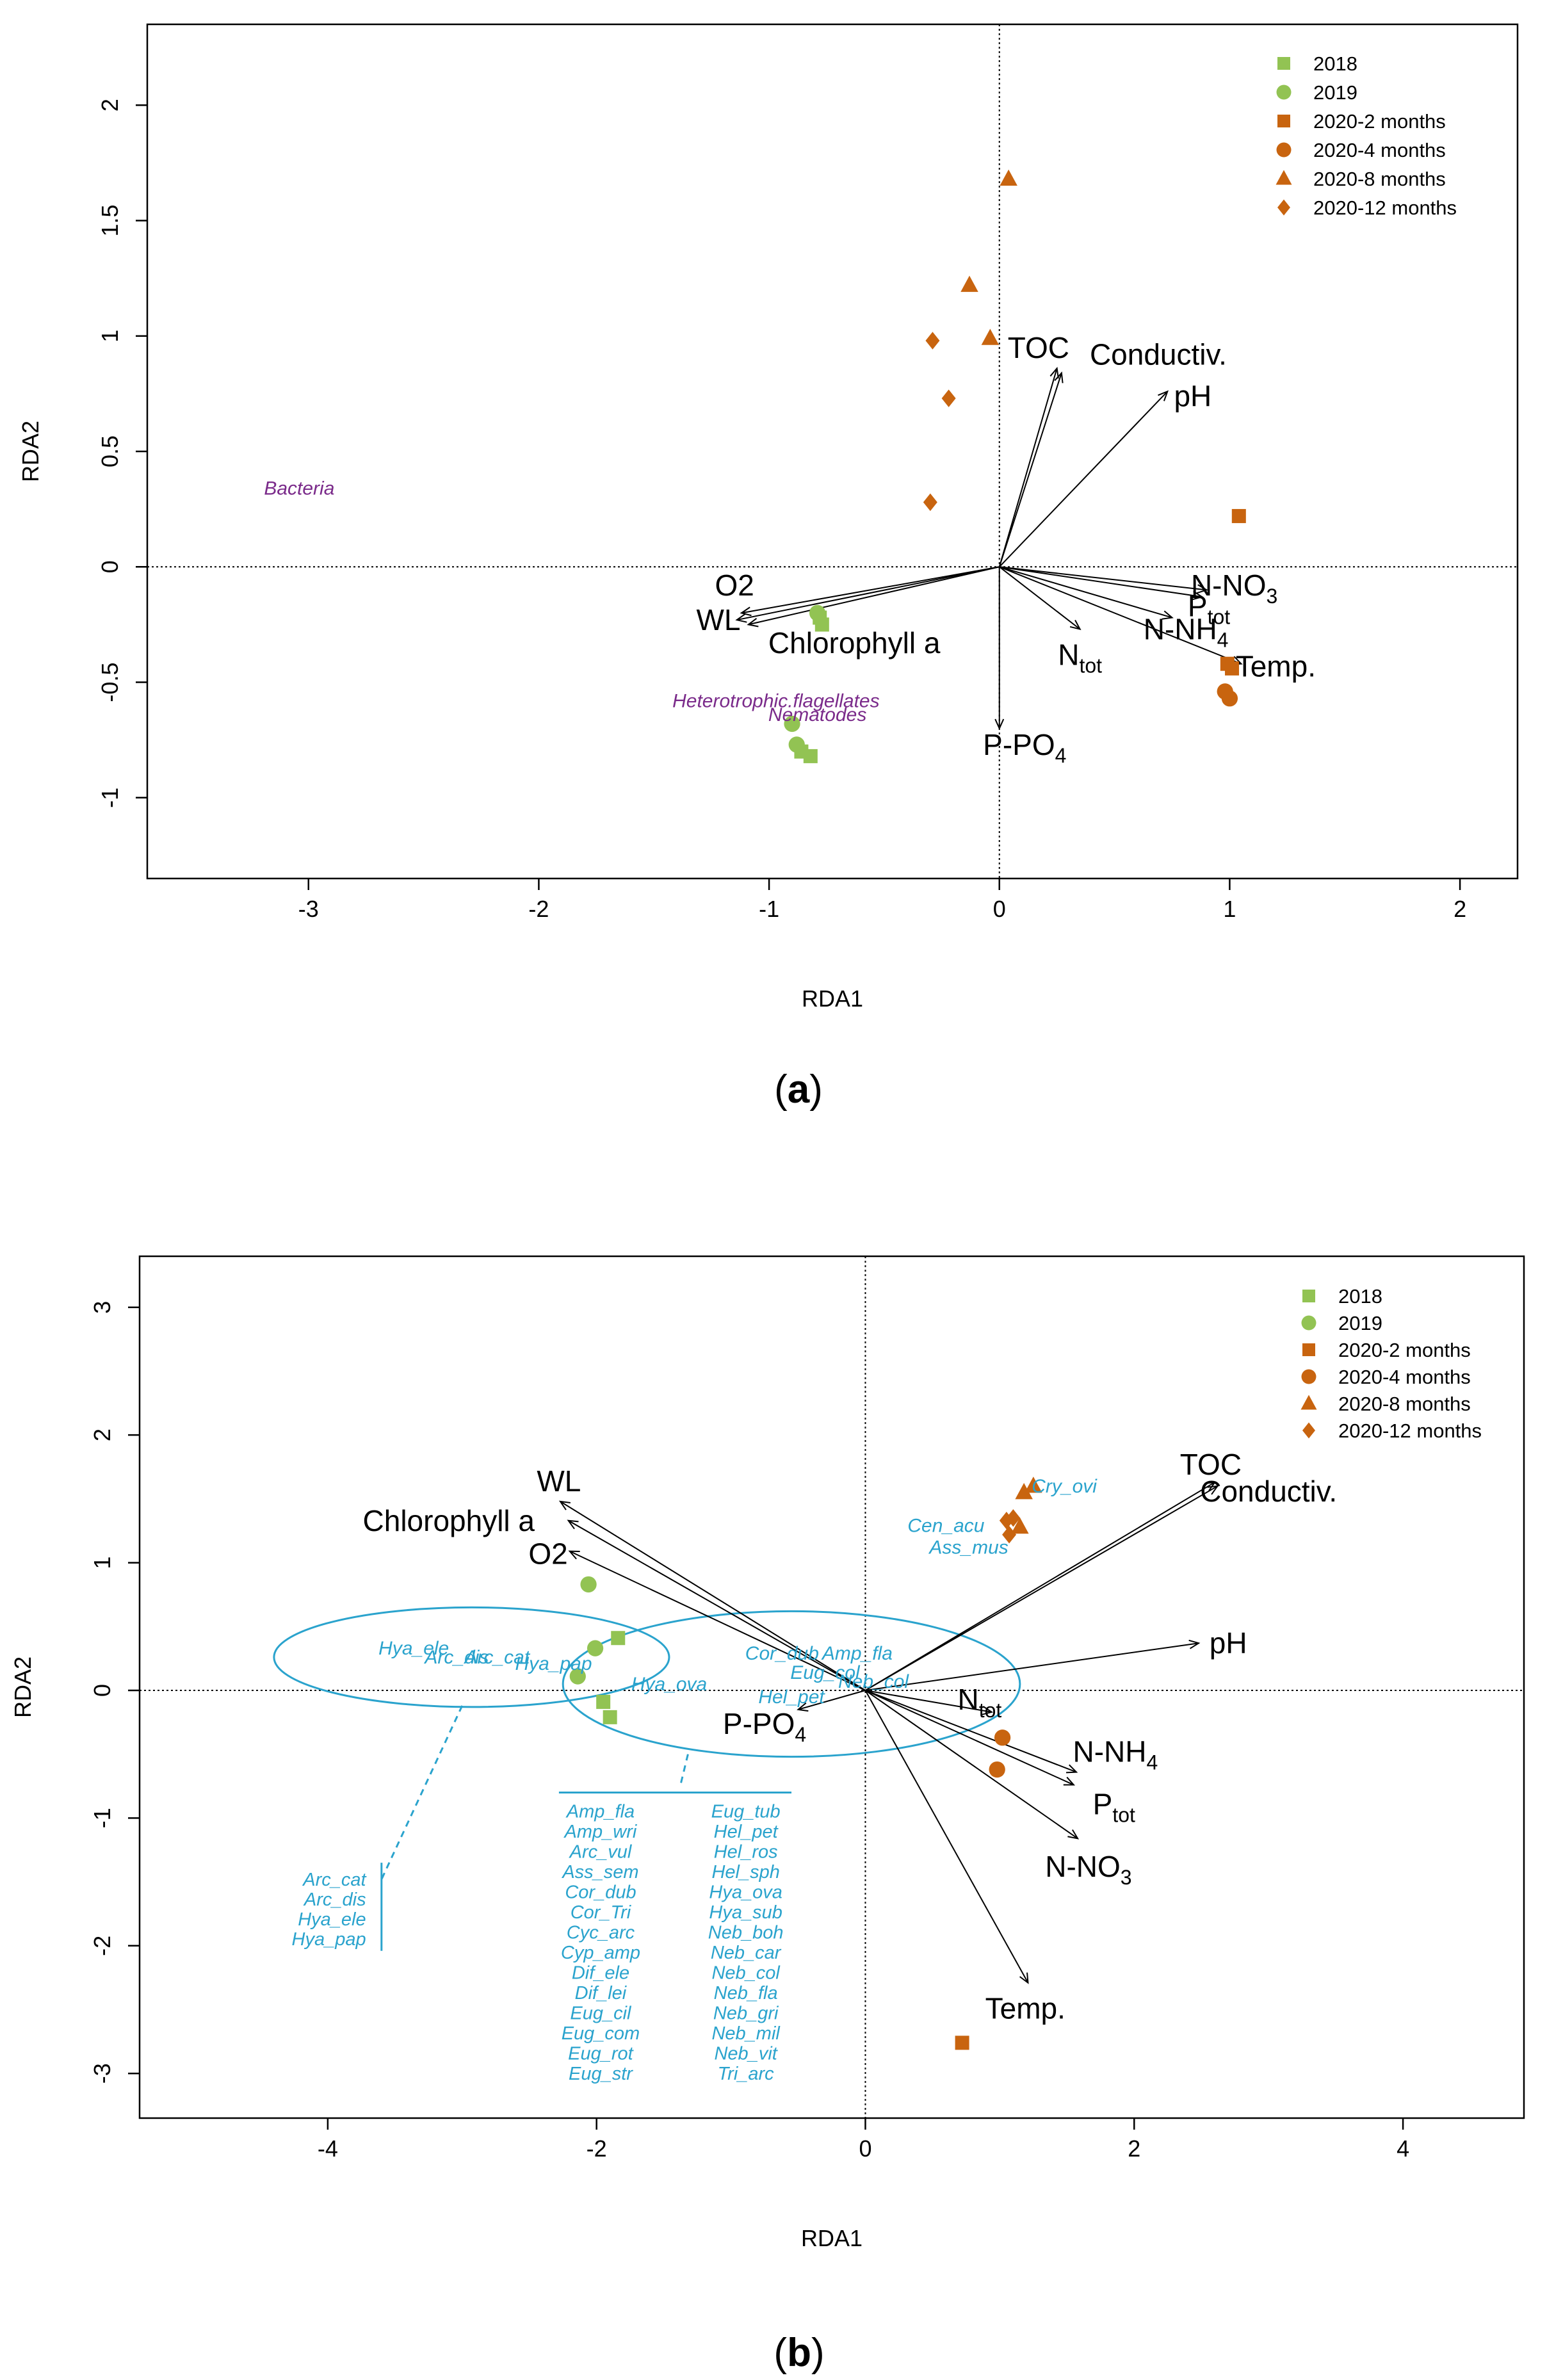 The width and height of the screenshot is (1547, 2380). I want to click on species-list-right-item: Neb_vit, so click(746, 2053).